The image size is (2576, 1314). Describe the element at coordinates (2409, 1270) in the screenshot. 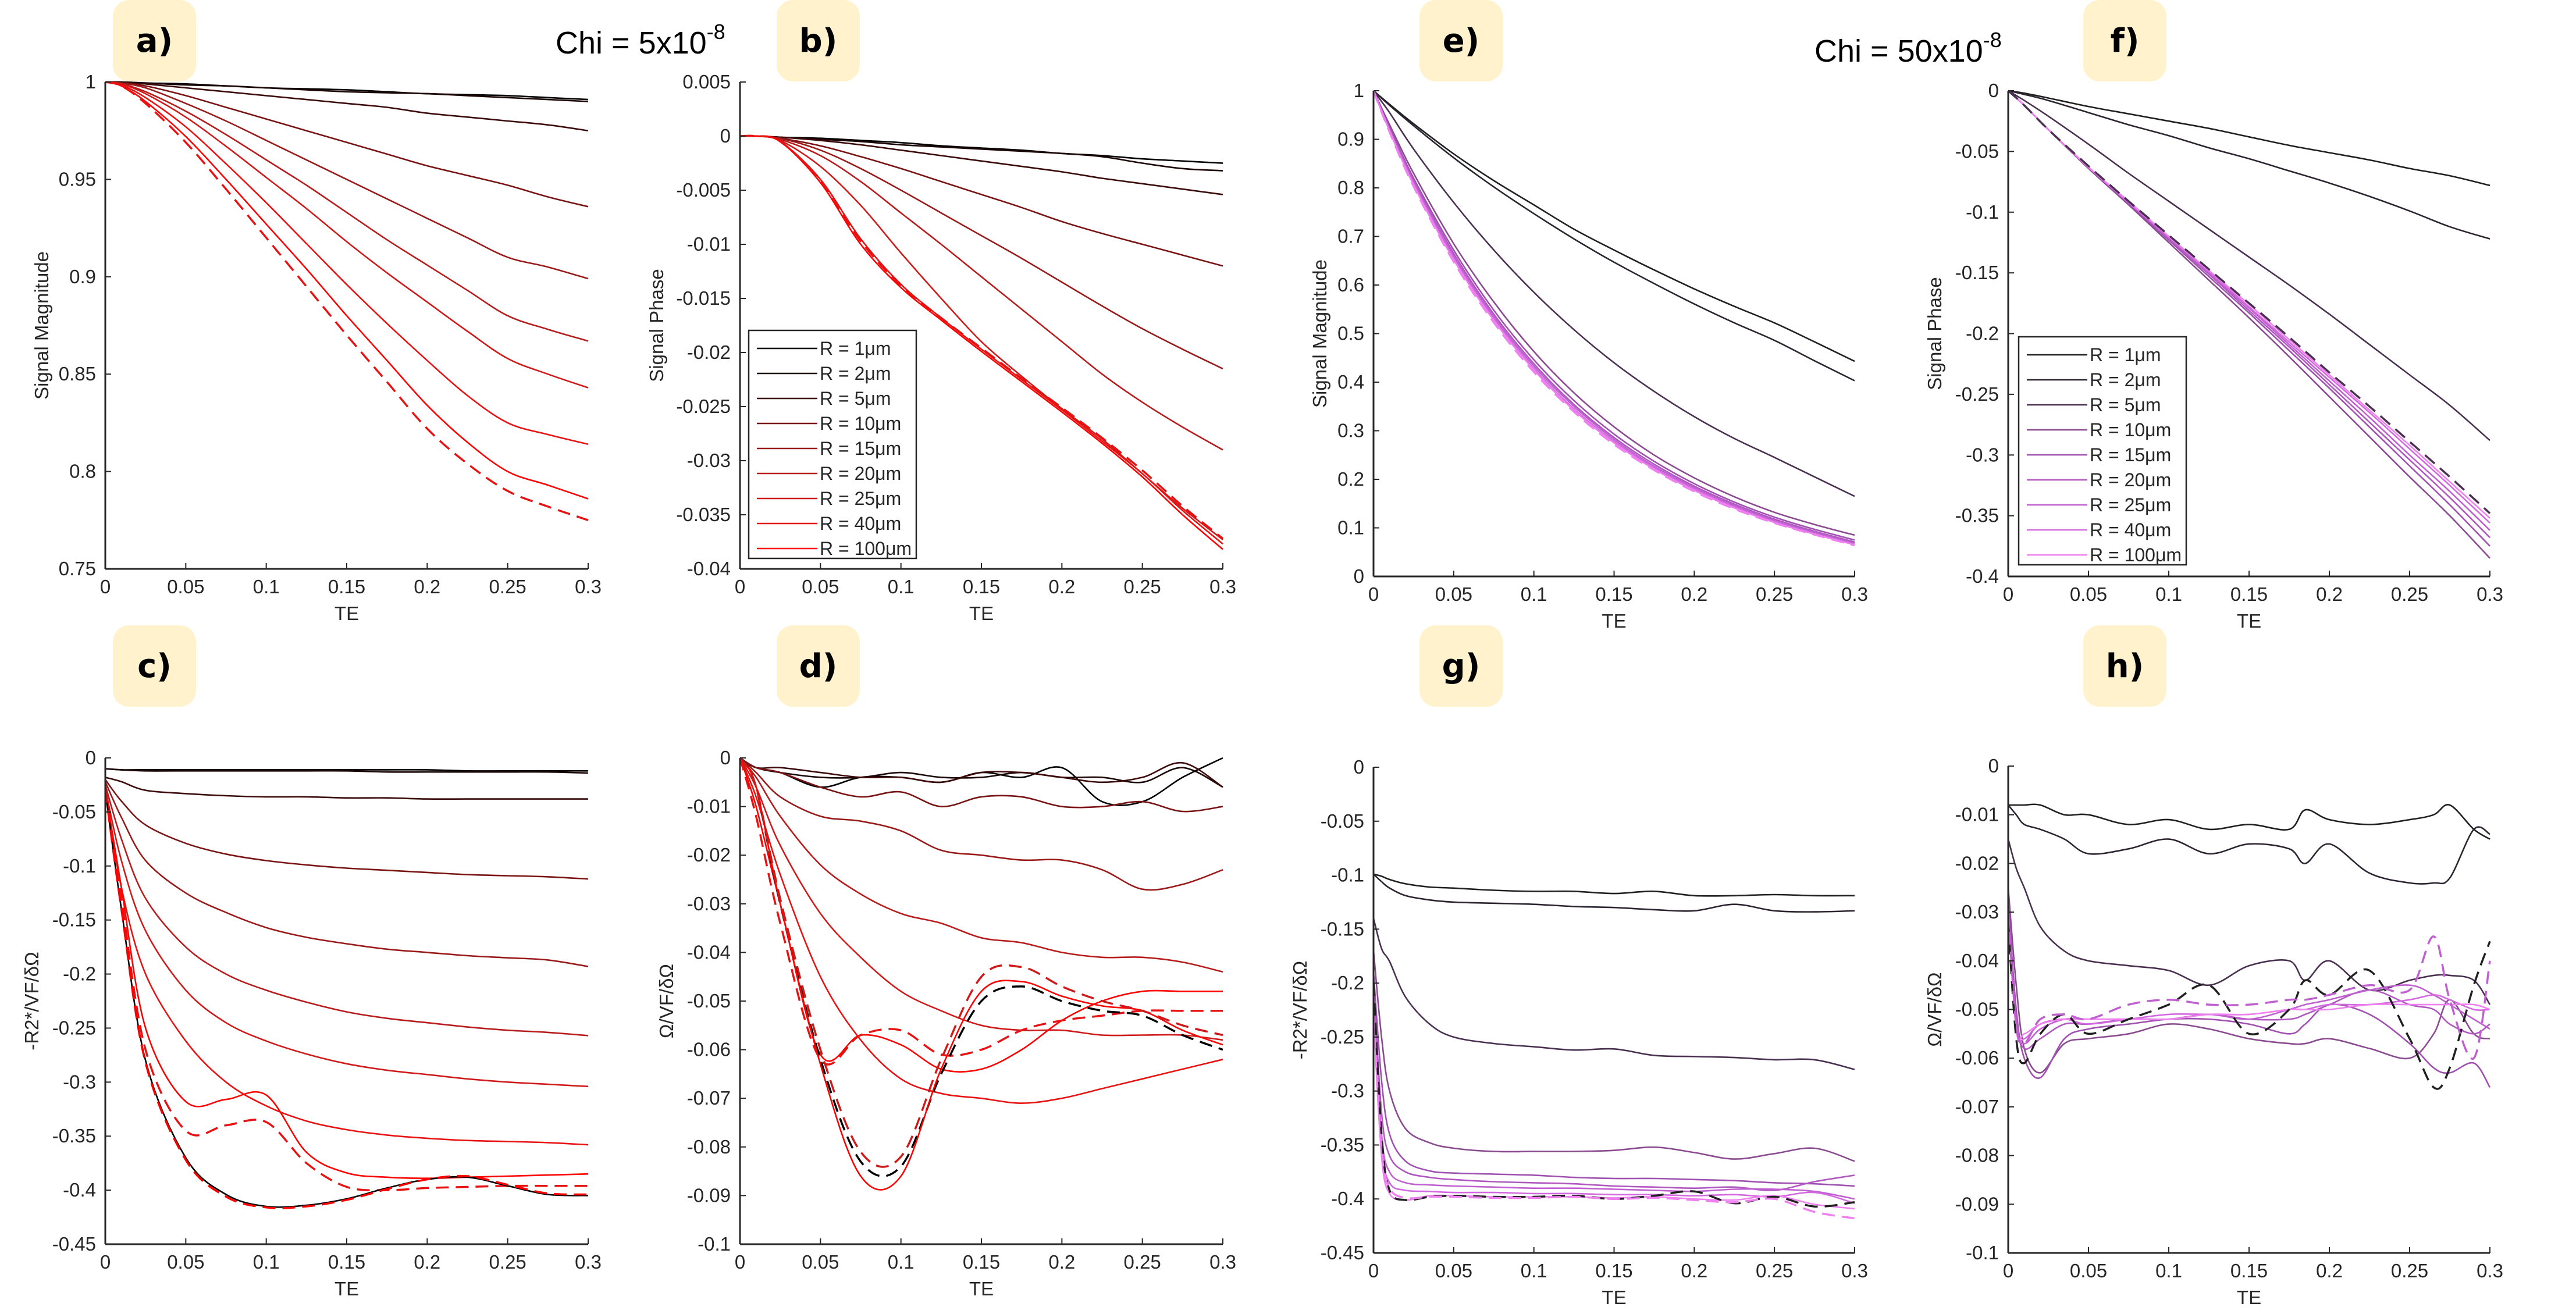

I see `chart-h-x-tick-label: 0.25` at that location.